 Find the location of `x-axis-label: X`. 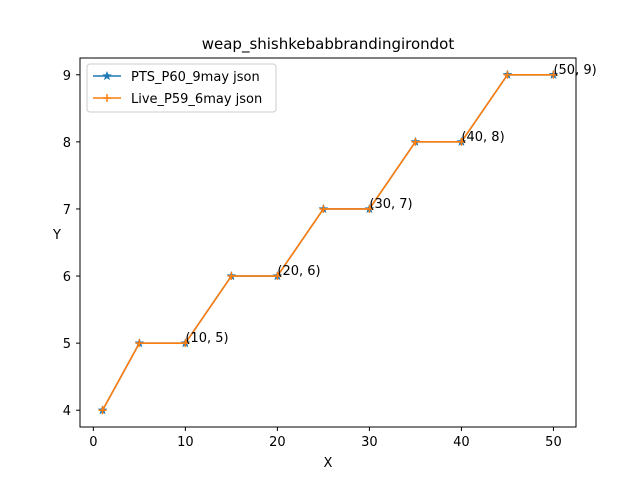

x-axis-label: X is located at coordinates (328, 463).